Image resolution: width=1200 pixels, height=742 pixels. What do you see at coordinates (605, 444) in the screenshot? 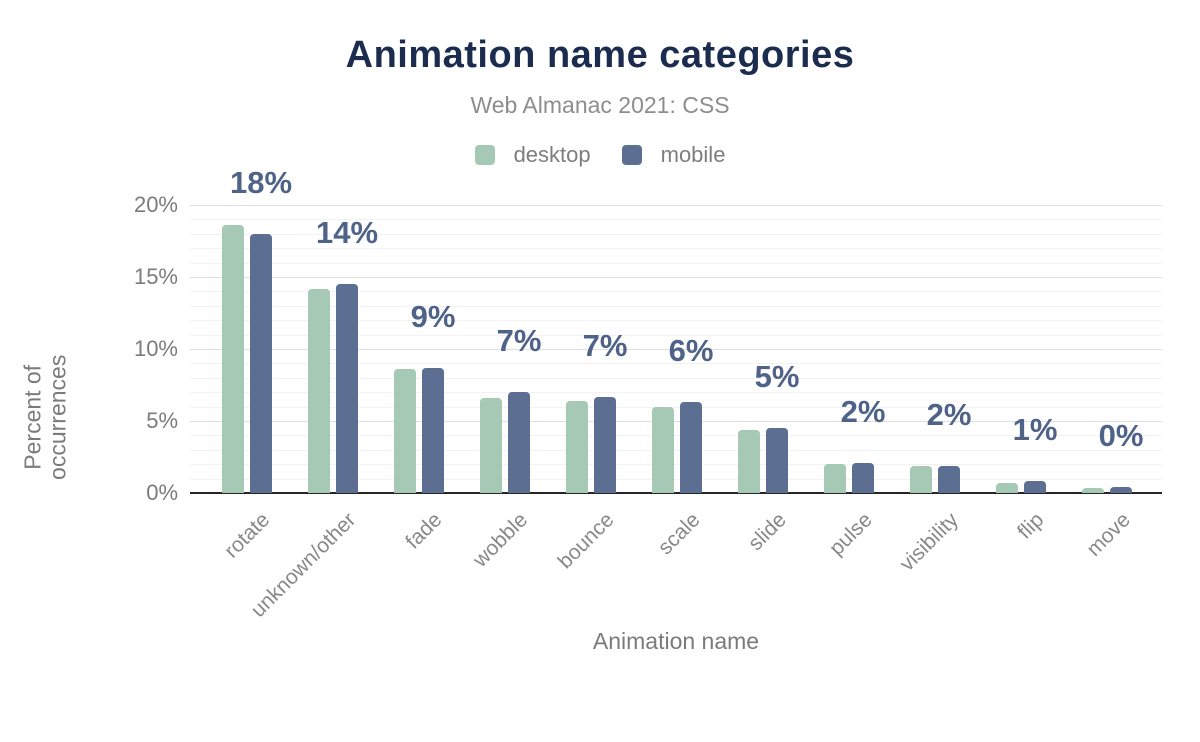
I see `bar-mobile-bounce` at bounding box center [605, 444].